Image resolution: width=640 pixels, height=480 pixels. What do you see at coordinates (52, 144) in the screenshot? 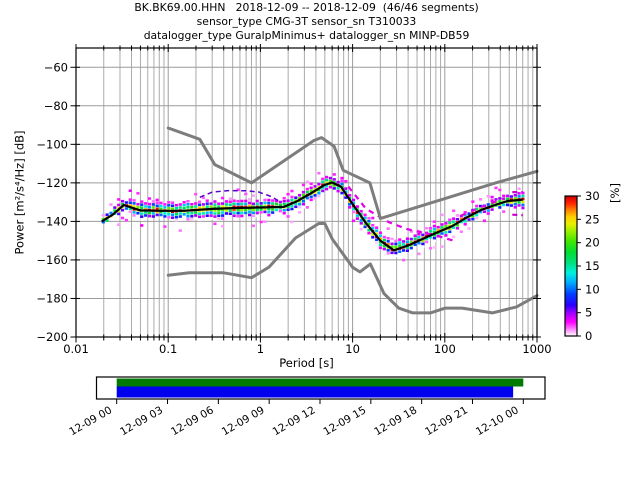
I see `svg-text: −100` at bounding box center [52, 144].